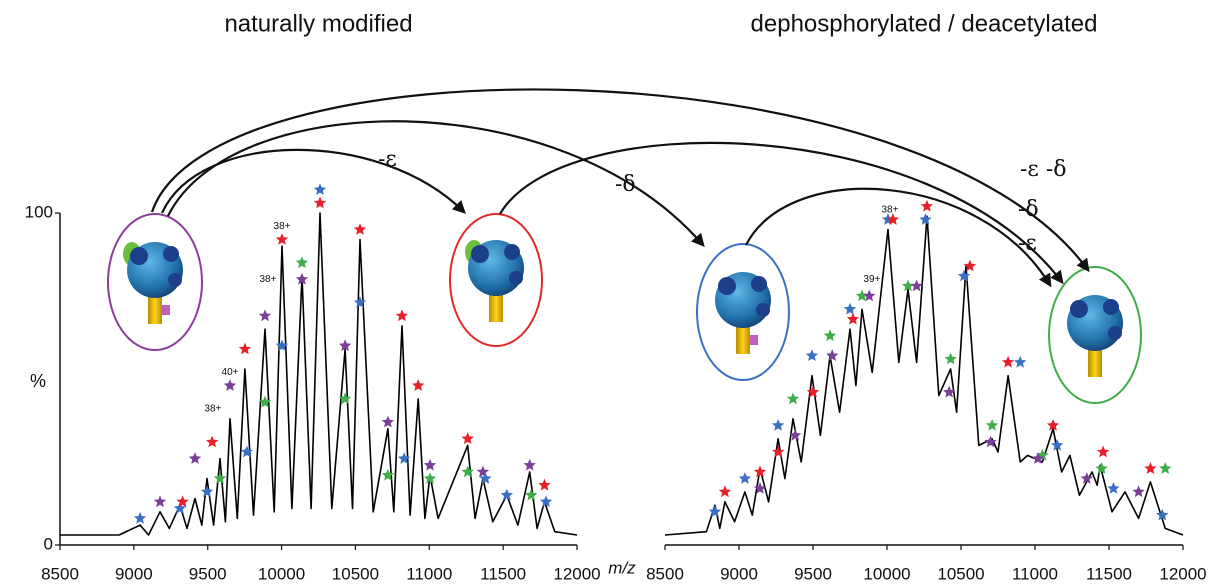  Describe the element at coordinates (48, 543) in the screenshot. I see `y-tick-label: 0` at that location.